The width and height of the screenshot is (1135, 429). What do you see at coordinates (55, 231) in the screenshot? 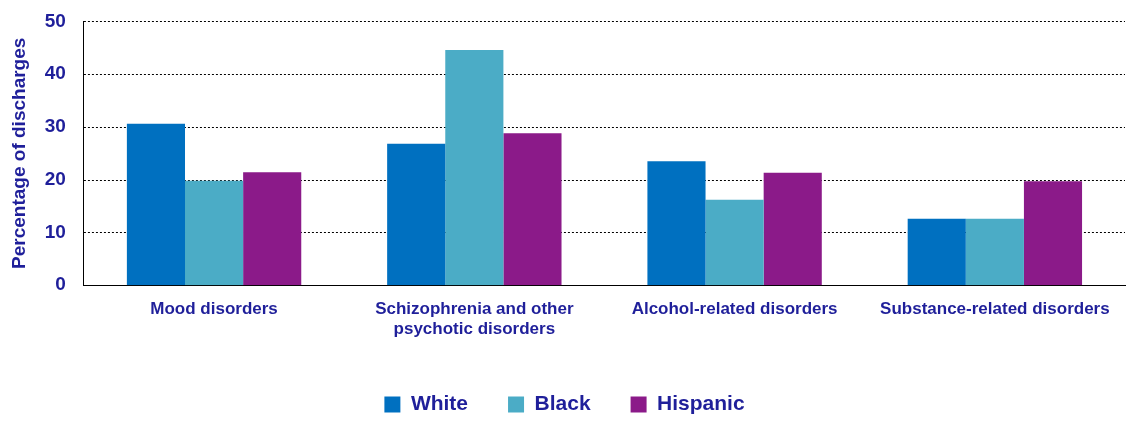
I see `y-tick-label: 10` at bounding box center [55, 231].